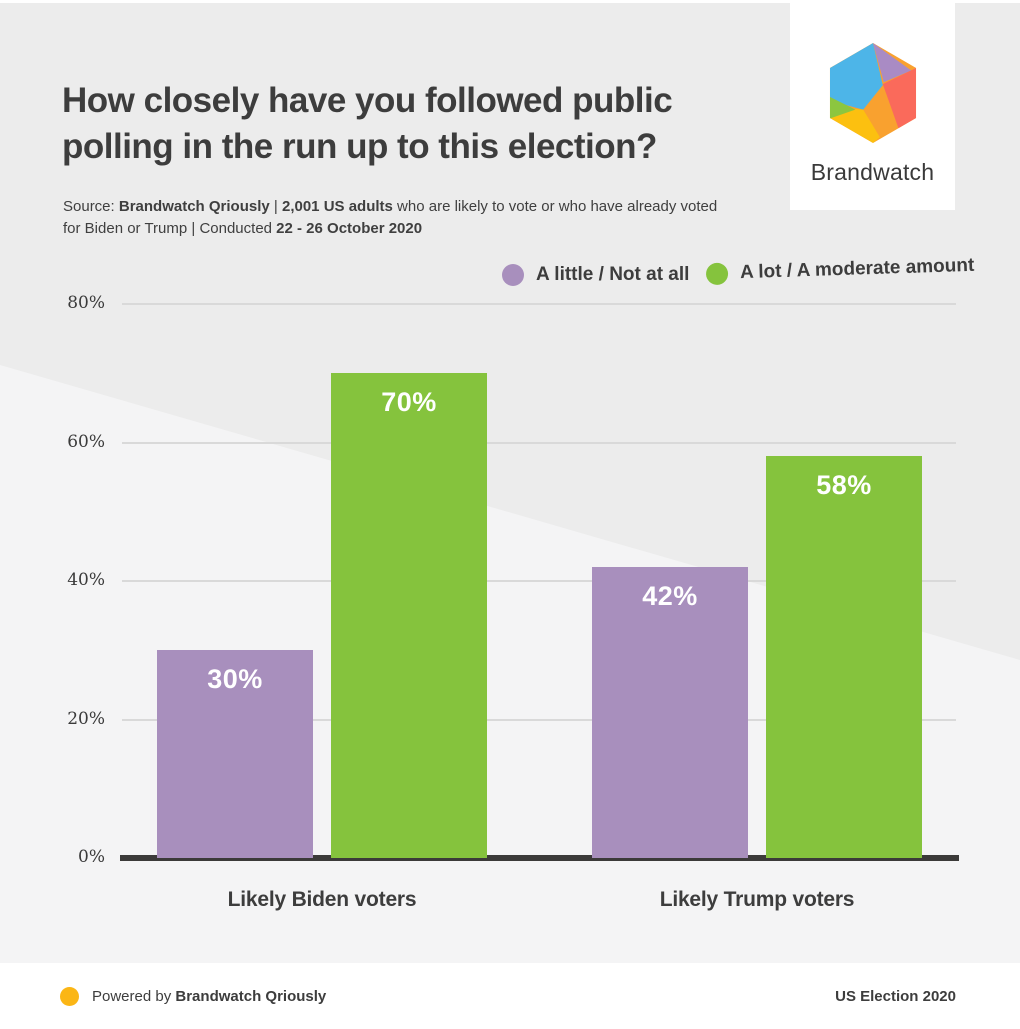  I want to click on legend-item-0: A little / Not at all, so click(595, 275).